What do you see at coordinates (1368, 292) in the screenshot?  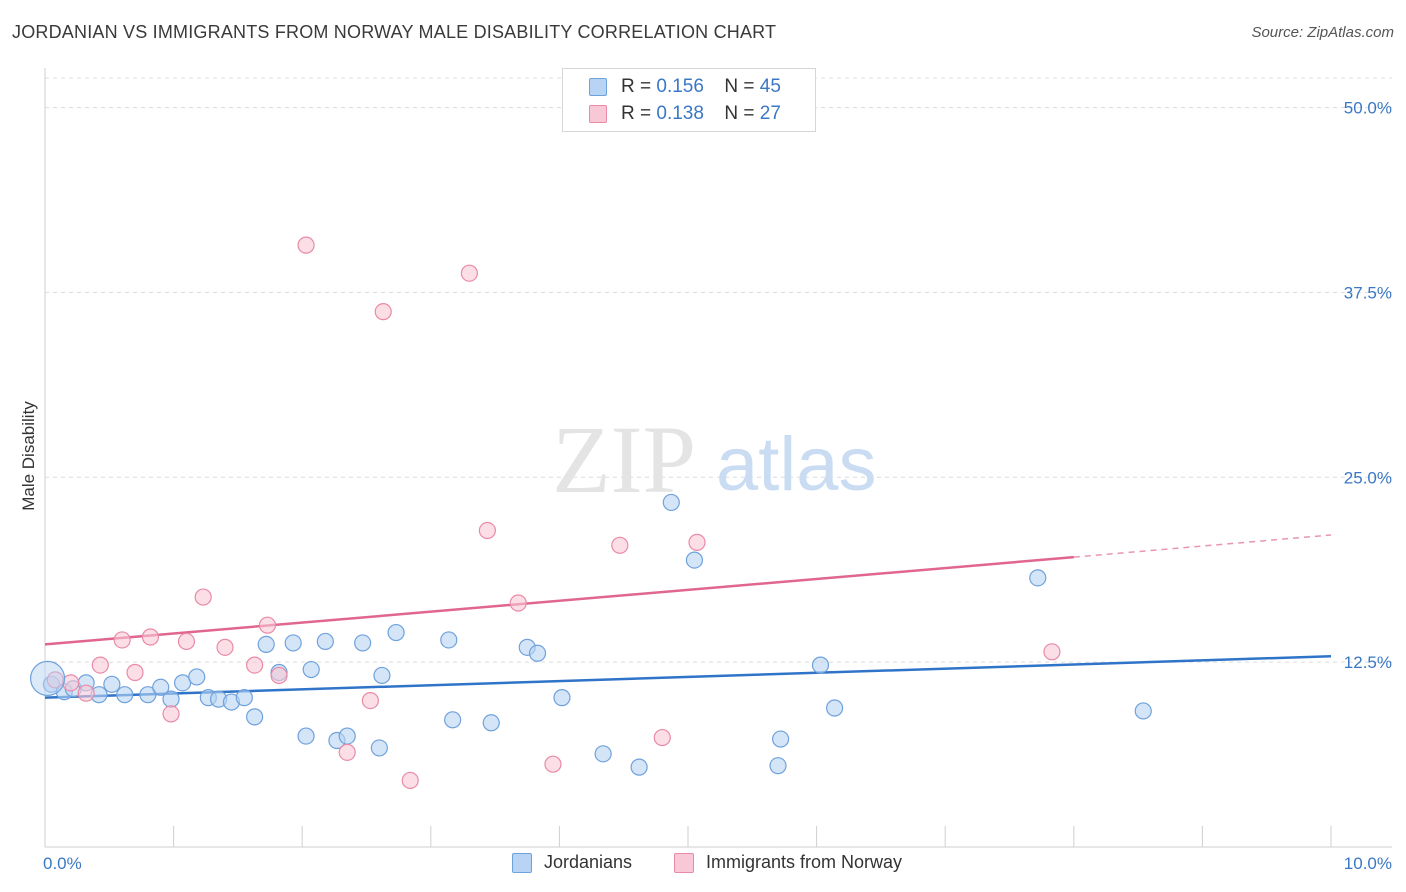 I see `y-tick-label: 37.5%` at bounding box center [1368, 292].